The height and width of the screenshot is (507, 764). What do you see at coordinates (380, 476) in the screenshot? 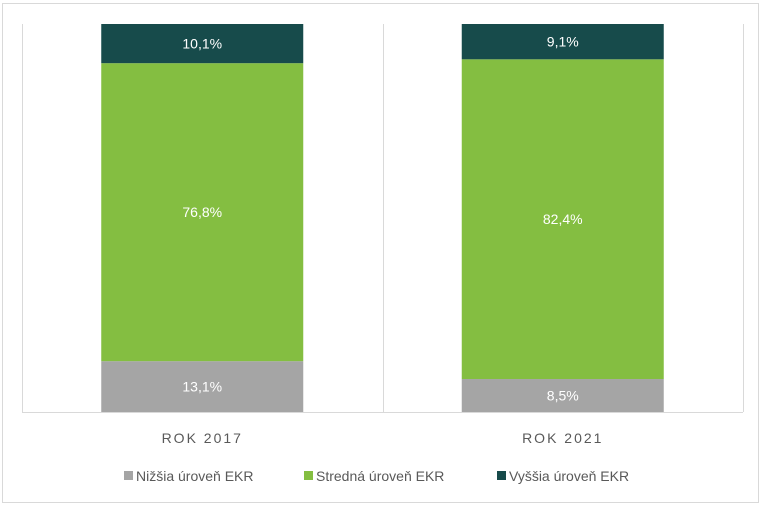
I see `legend-label: Stredná úroveň EKR` at bounding box center [380, 476].